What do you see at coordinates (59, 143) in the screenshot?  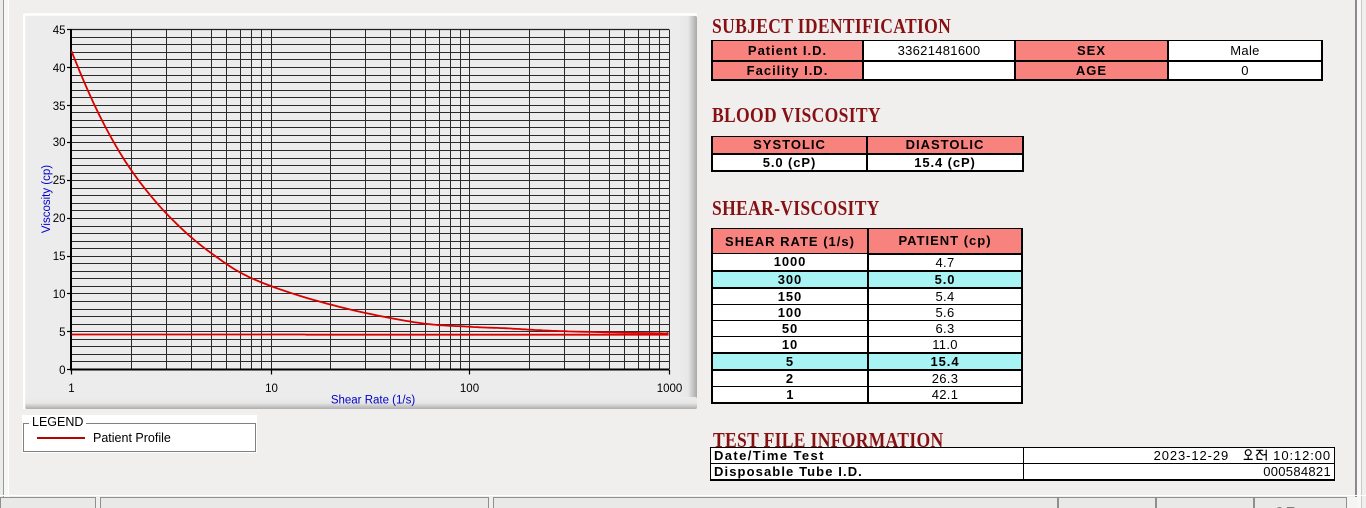 I see `svg-text: 30` at bounding box center [59, 143].